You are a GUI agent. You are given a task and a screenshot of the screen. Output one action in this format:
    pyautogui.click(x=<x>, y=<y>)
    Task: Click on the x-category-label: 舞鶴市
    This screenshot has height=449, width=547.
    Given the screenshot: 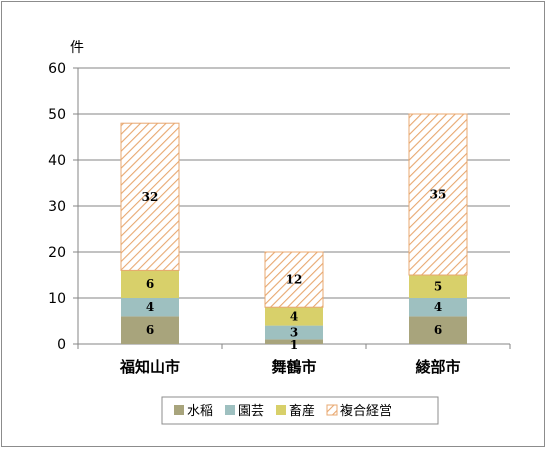 What is the action you would take?
    pyautogui.click(x=293, y=367)
    